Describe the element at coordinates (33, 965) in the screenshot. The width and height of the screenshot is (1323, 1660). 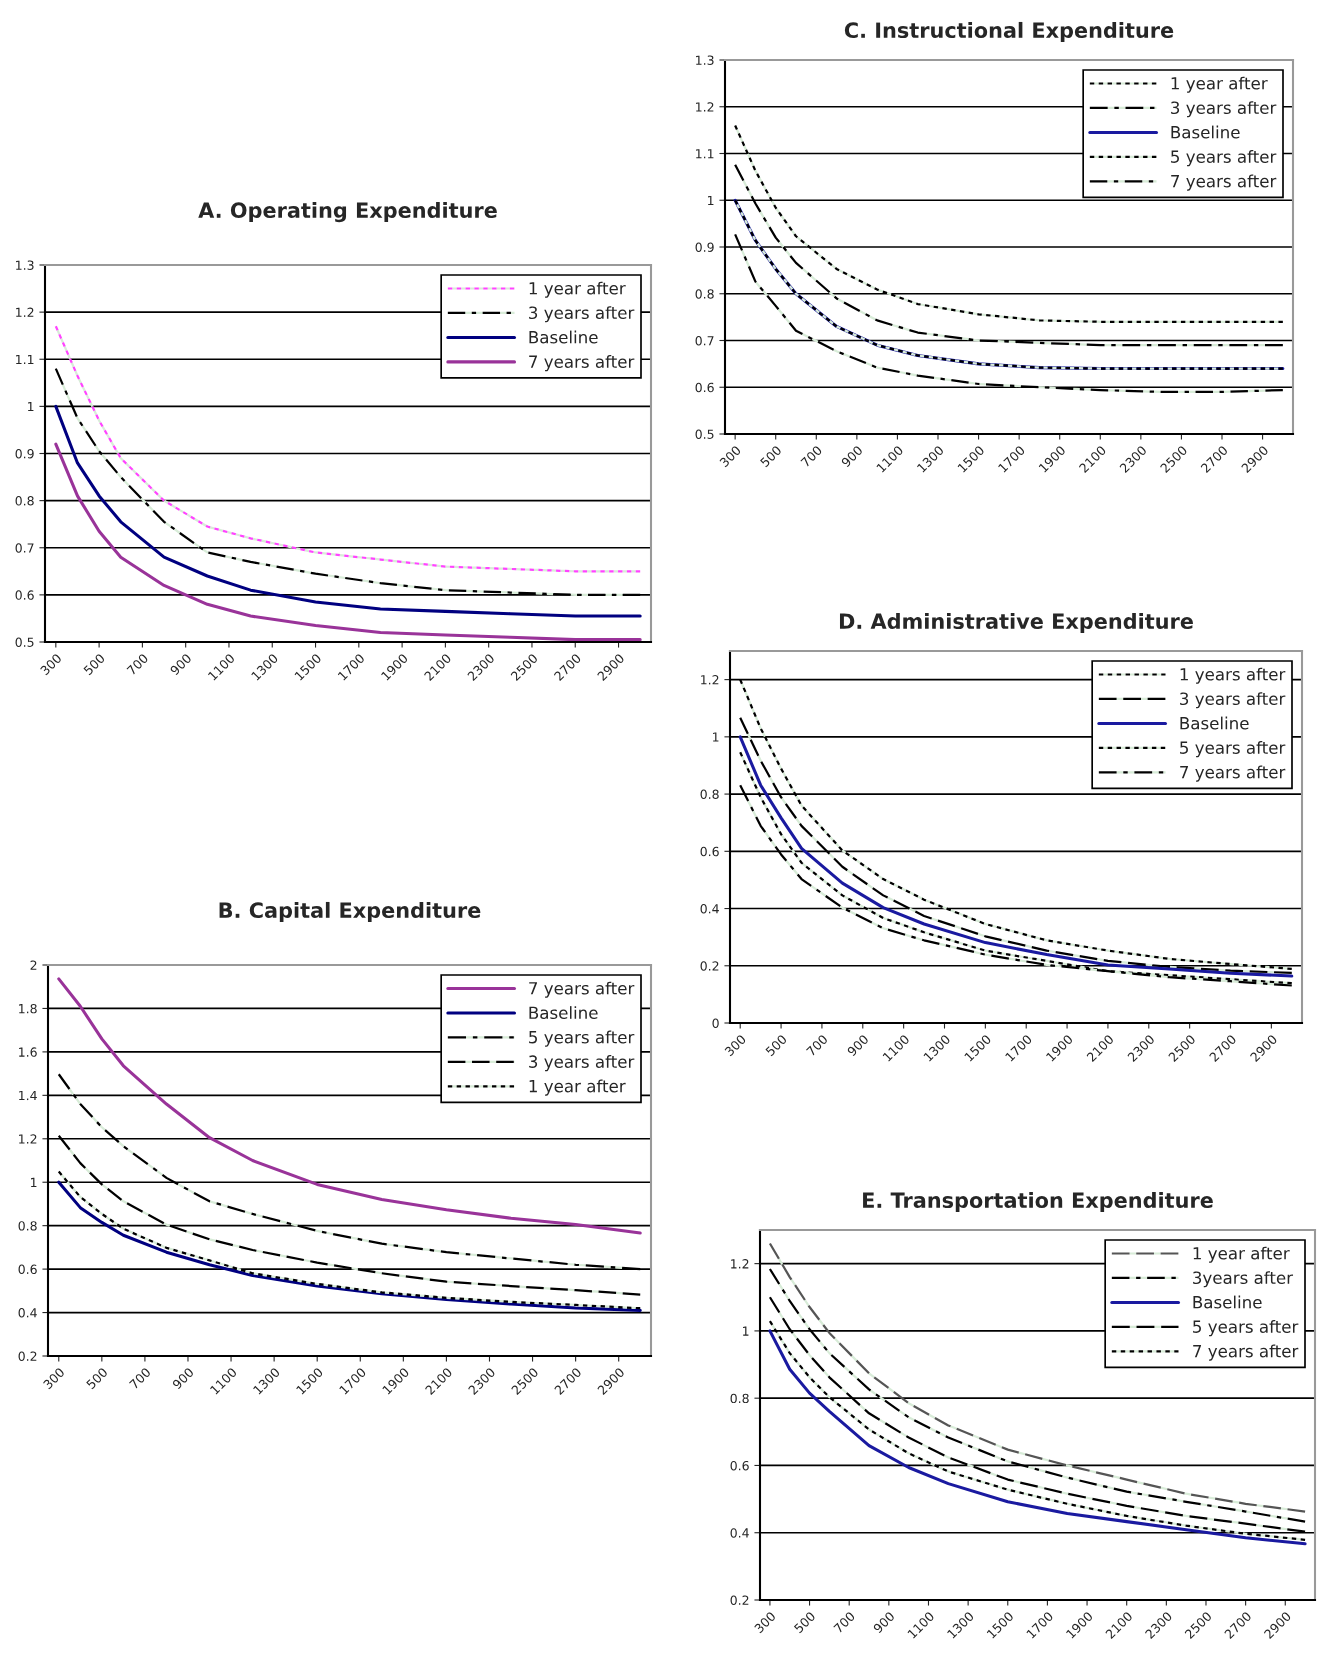
I see `y-tick-label: 2` at that location.